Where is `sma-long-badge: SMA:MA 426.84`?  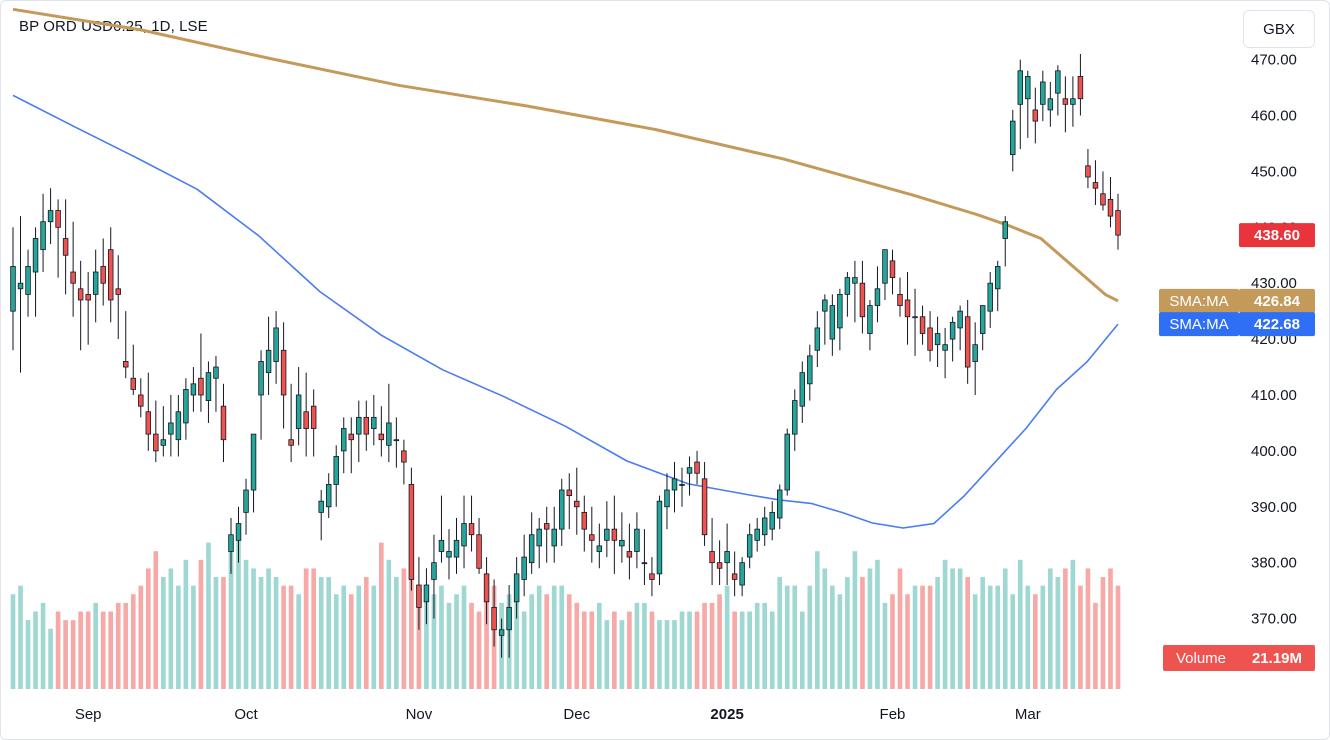
sma-long-badge: SMA:MA 426.84 is located at coordinates (1237, 300).